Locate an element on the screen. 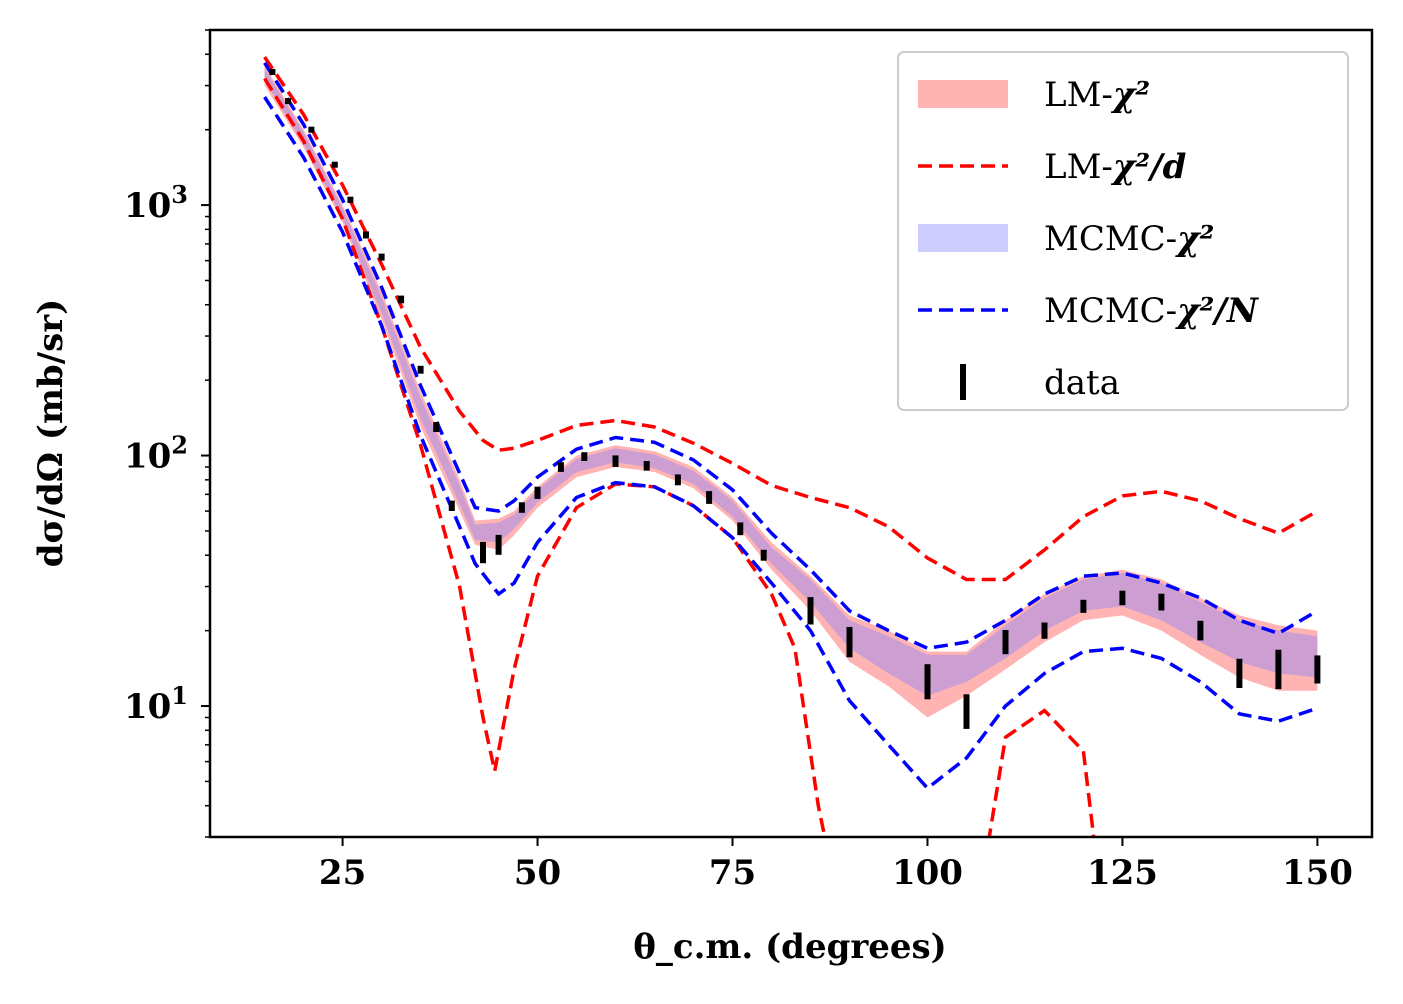 The width and height of the screenshot is (1403, 1004). y-tick-label: 10¹ is located at coordinates (156, 704).